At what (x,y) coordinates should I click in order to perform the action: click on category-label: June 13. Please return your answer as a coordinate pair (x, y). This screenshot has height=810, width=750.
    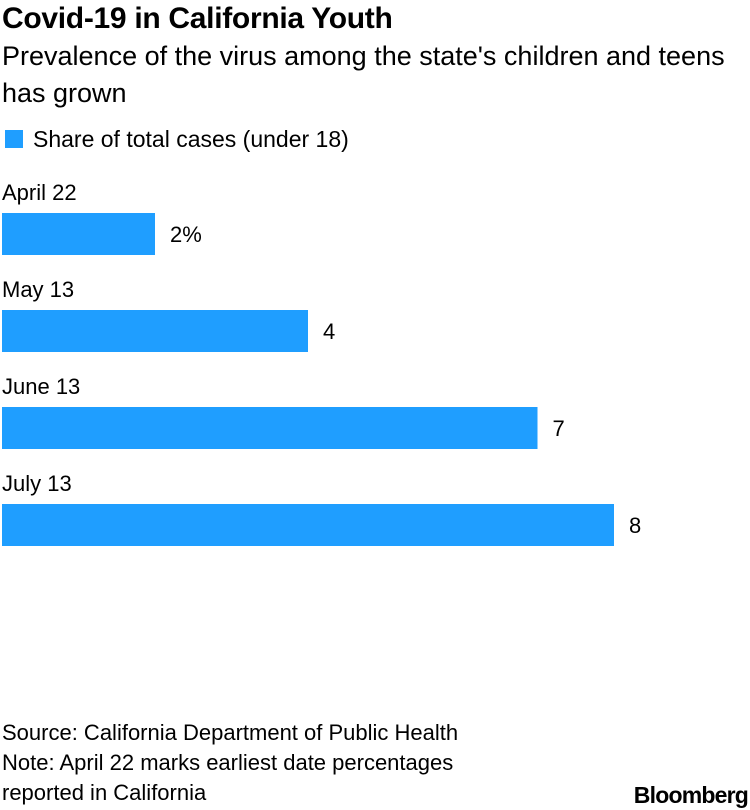
    Looking at the image, I should click on (41, 386).